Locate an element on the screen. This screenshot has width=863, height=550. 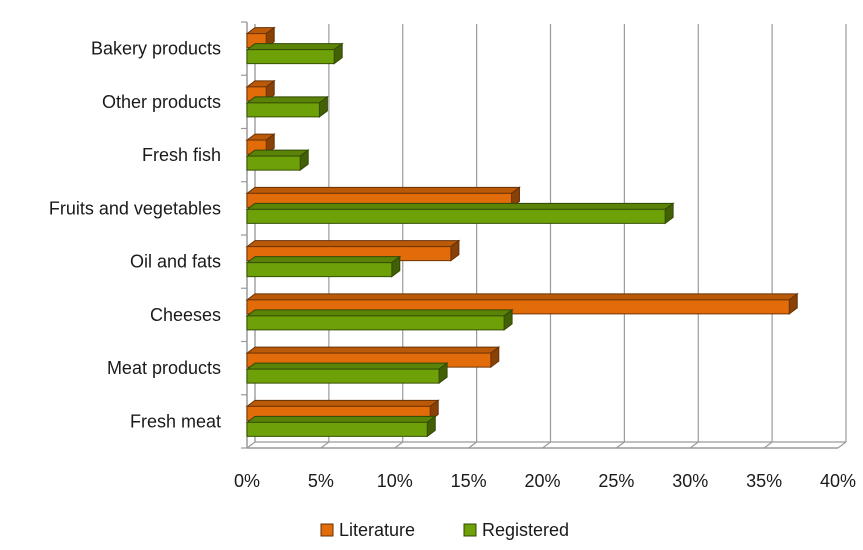
legend-label: Registered is located at coordinates (525, 530).